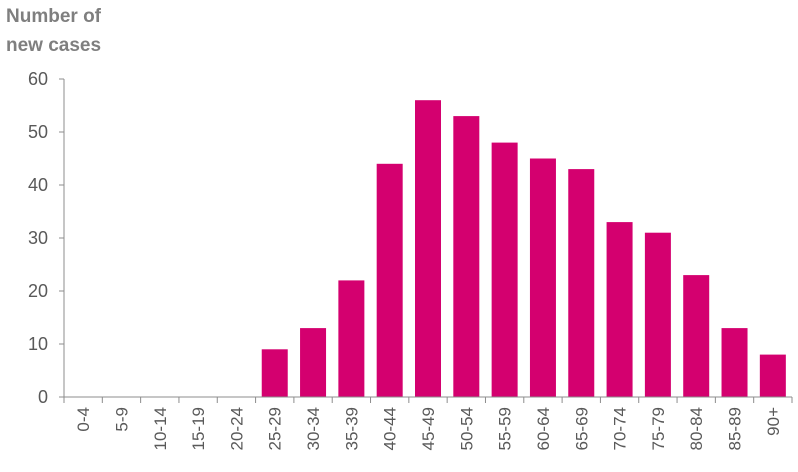 Image resolution: width=798 pixels, height=472 pixels. I want to click on x-tick-label: 25-29, so click(275, 428).